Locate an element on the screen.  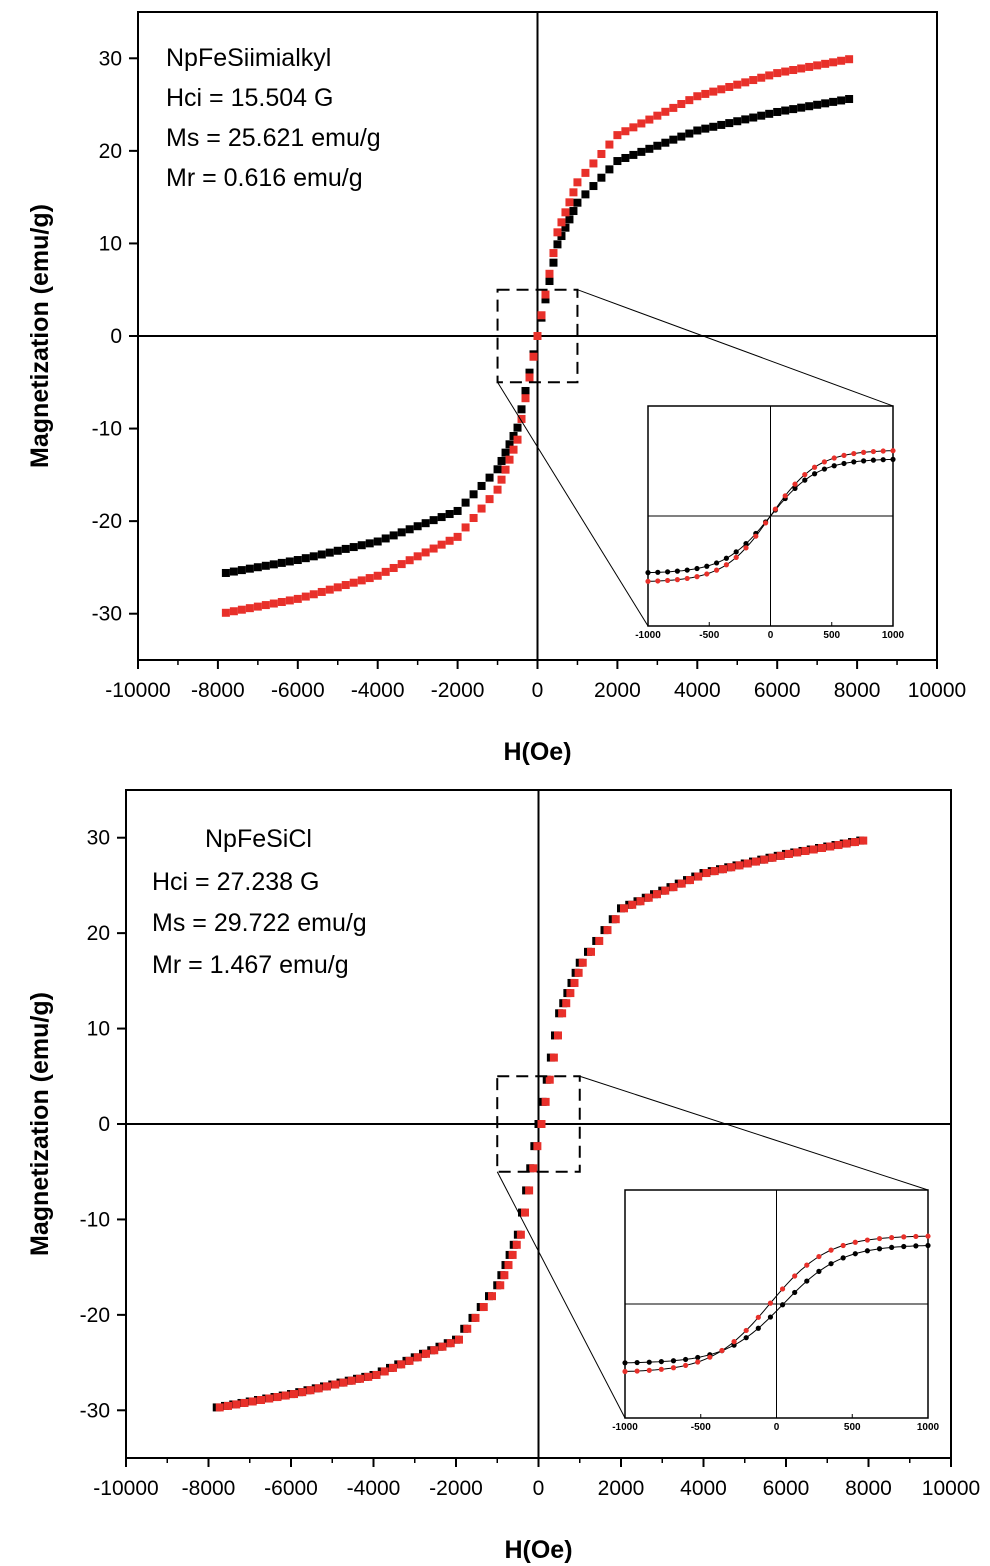
y-tick-label: 0 is located at coordinates (116, 336).